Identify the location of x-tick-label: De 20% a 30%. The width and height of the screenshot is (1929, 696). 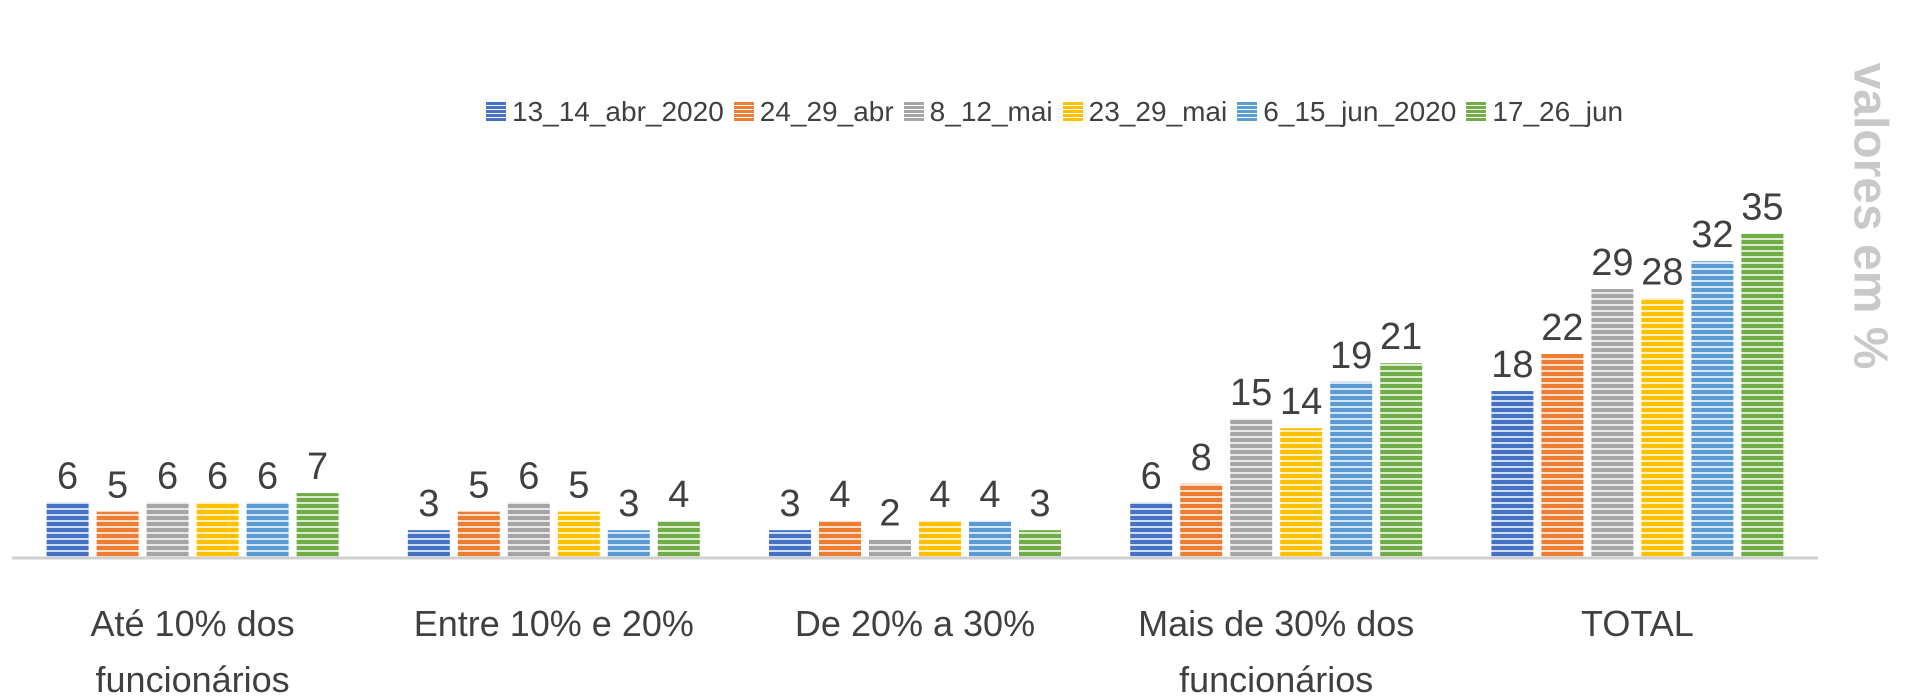
(915, 623).